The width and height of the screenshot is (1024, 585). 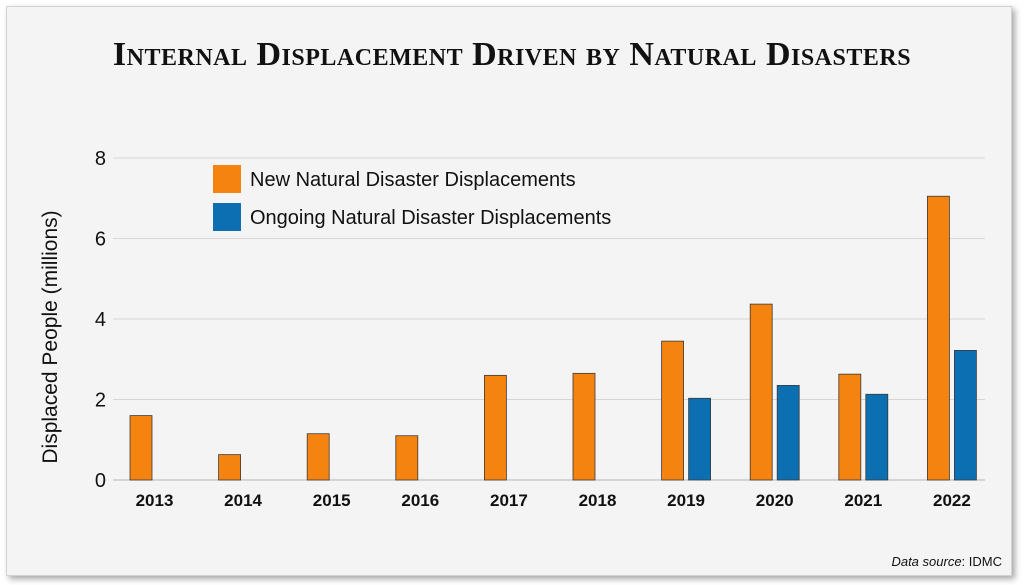 I want to click on x-tick-label-2013: 2013, so click(x=155, y=500).